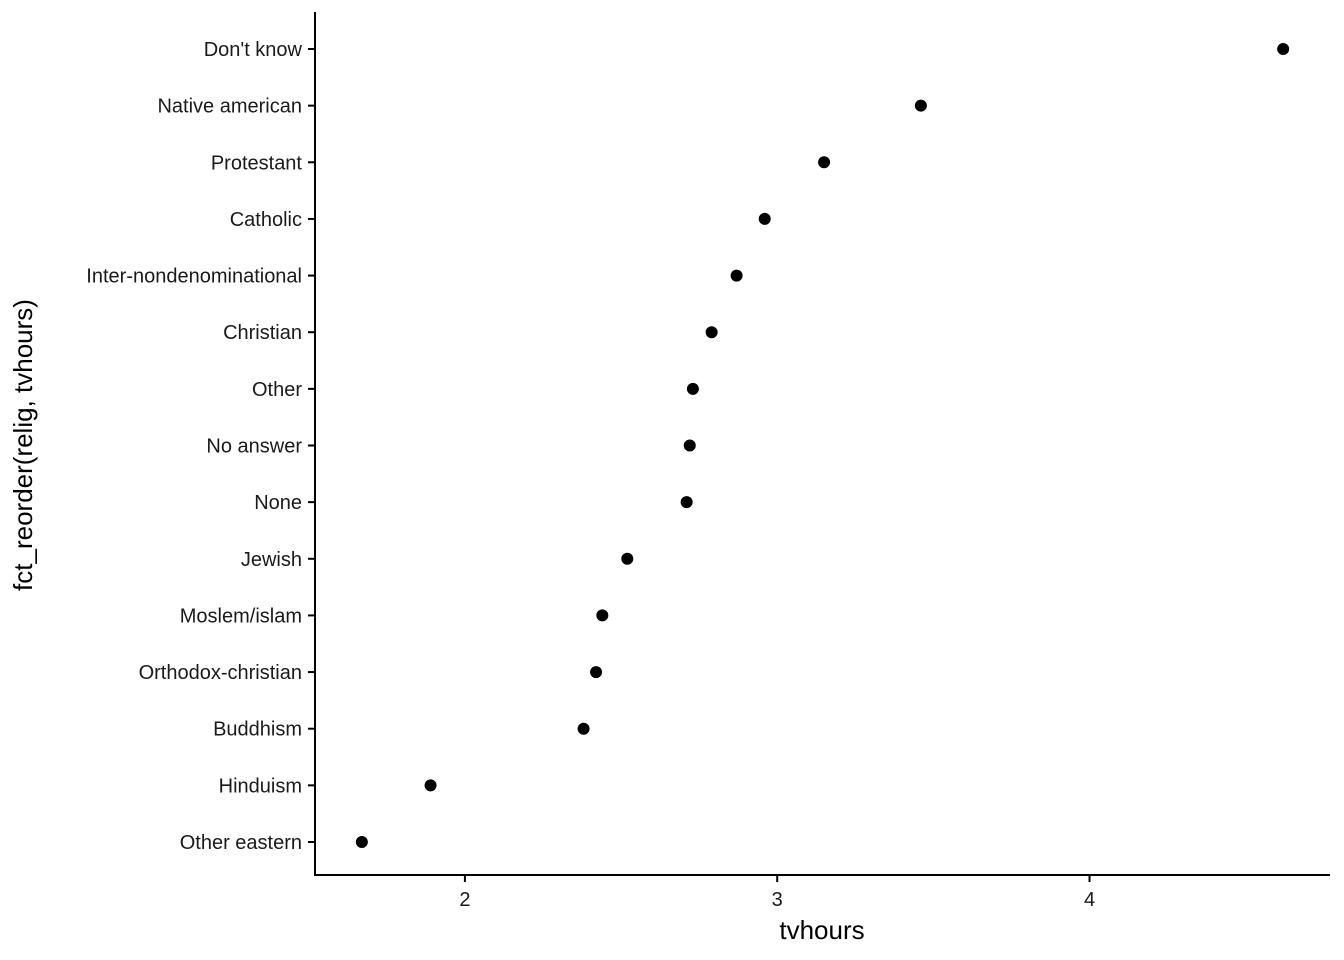  I want to click on y-tick-label: Jewish, so click(271, 560).